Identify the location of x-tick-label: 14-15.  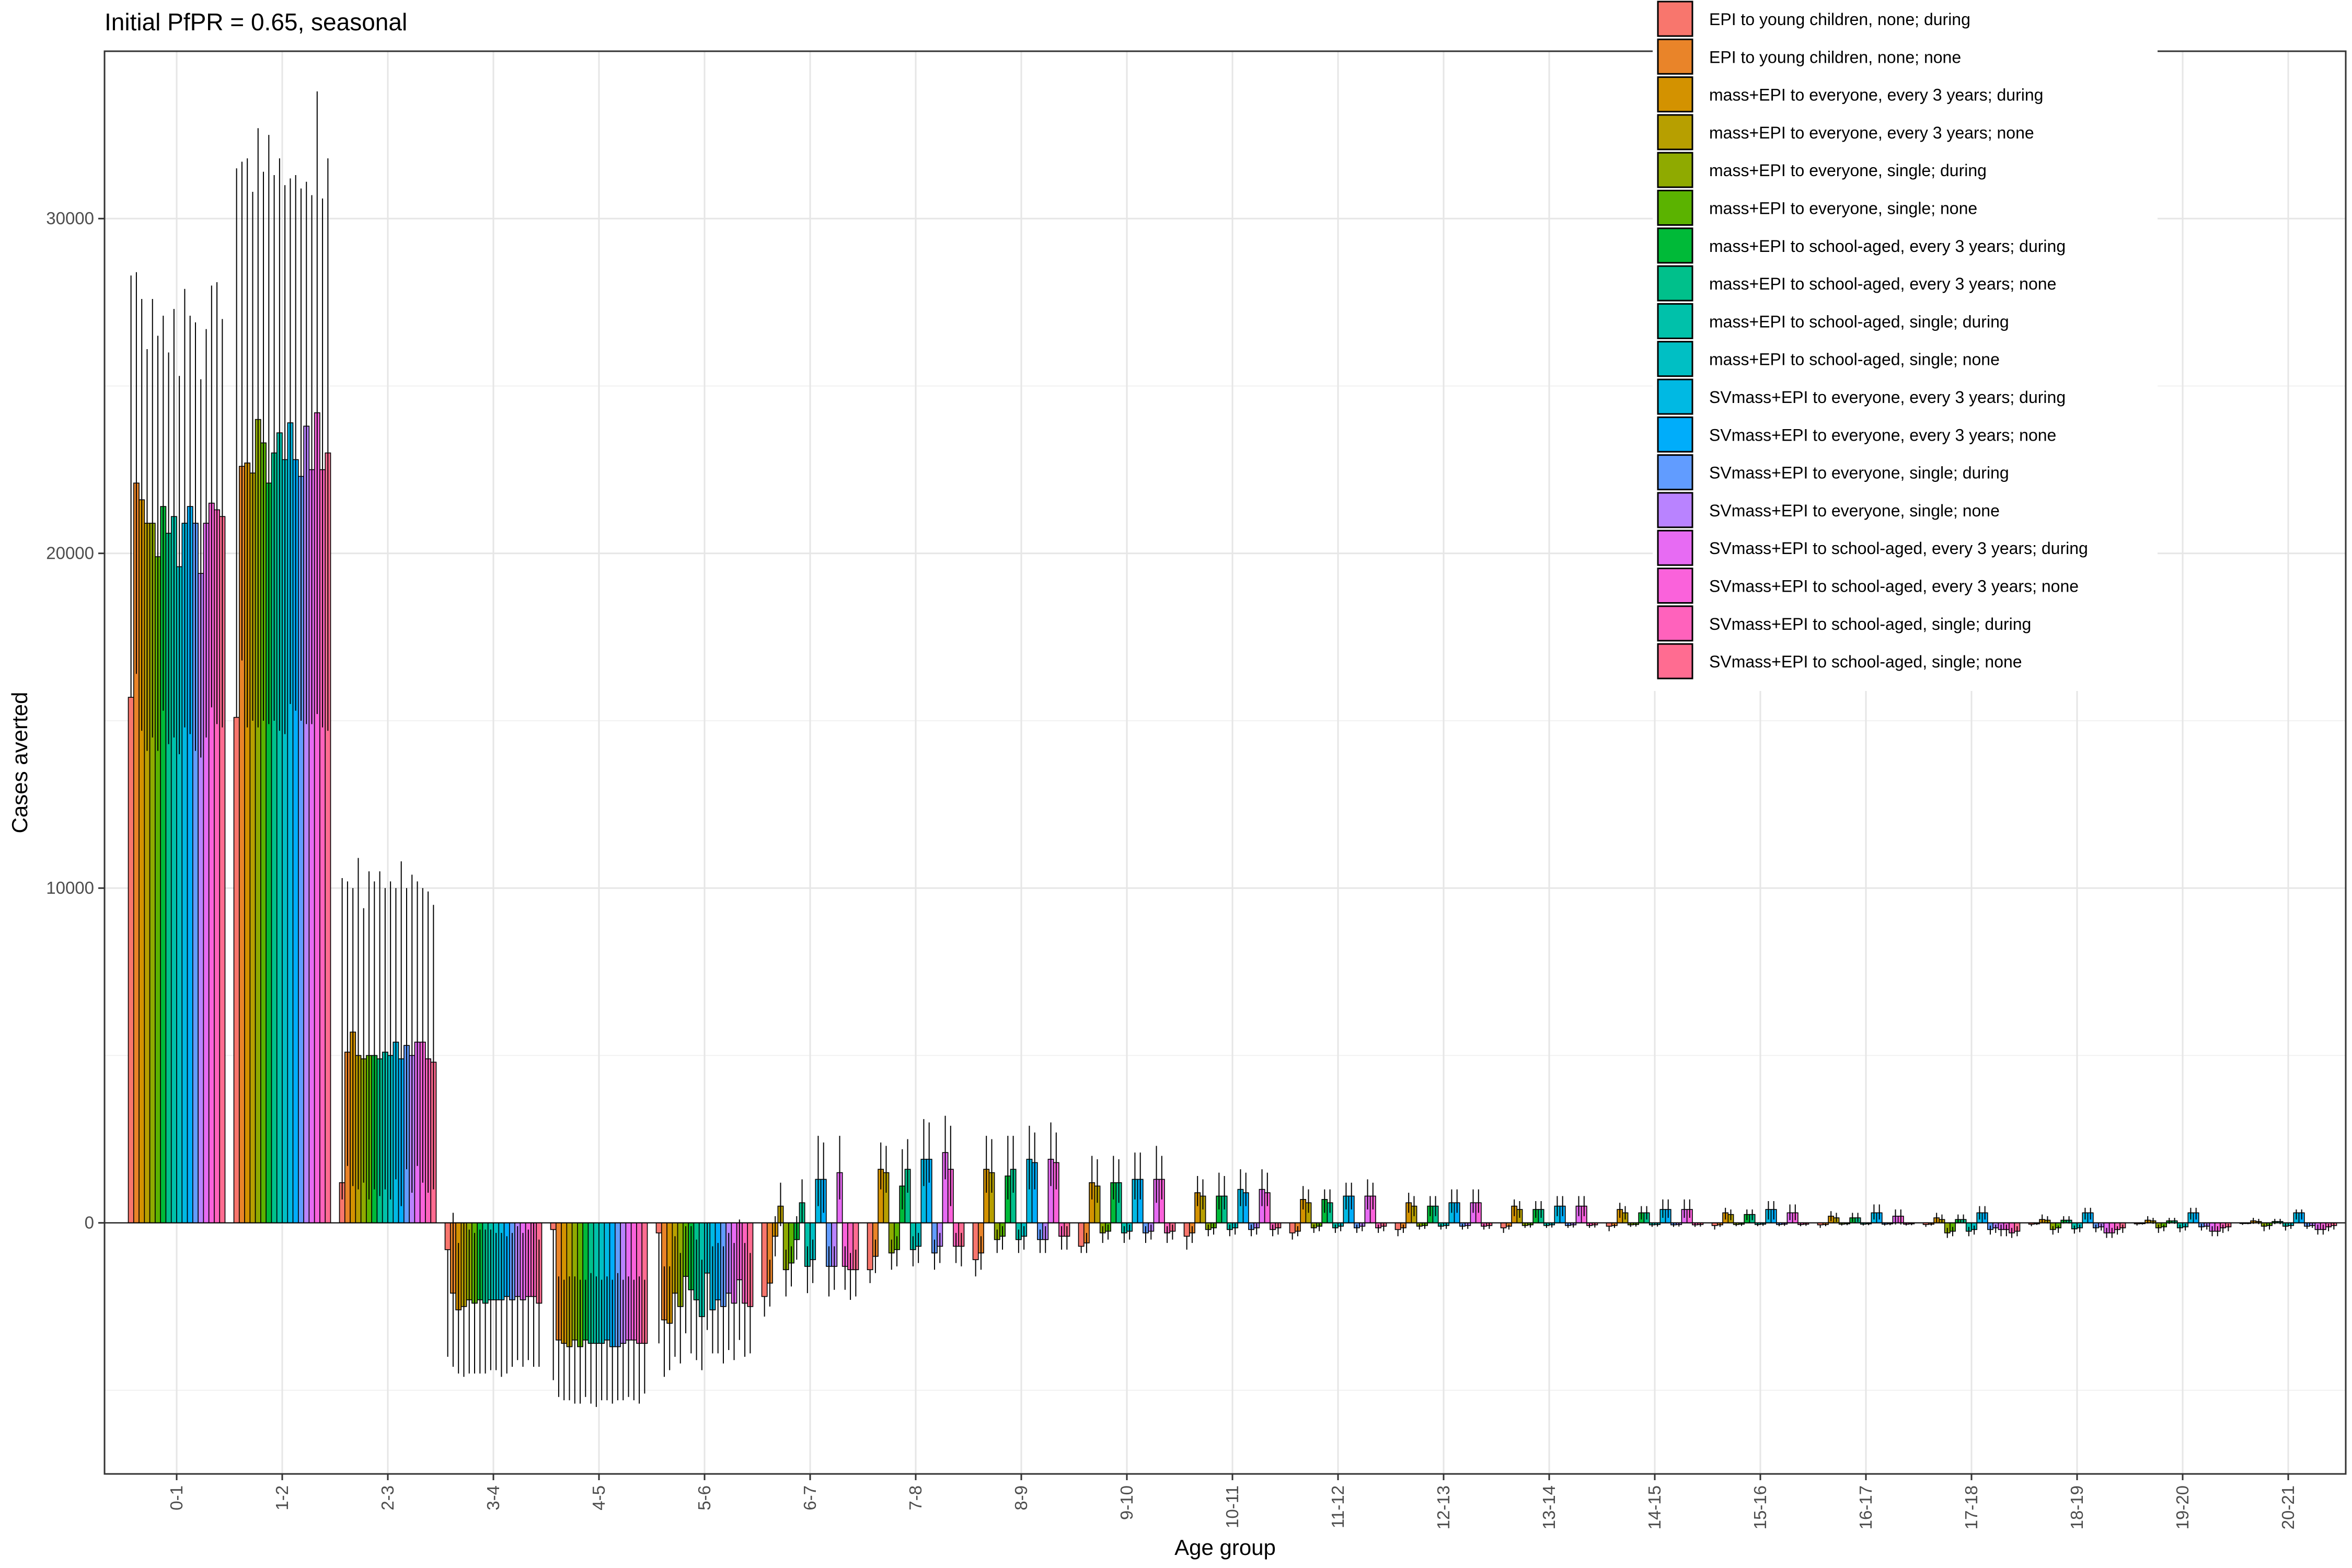
(1654, 1507).